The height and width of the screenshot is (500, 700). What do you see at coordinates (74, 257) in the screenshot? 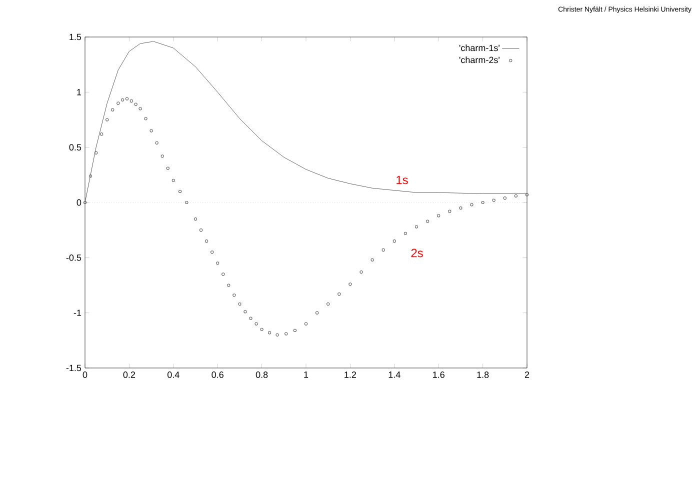
I see `y-tick-label: -0.5` at bounding box center [74, 257].